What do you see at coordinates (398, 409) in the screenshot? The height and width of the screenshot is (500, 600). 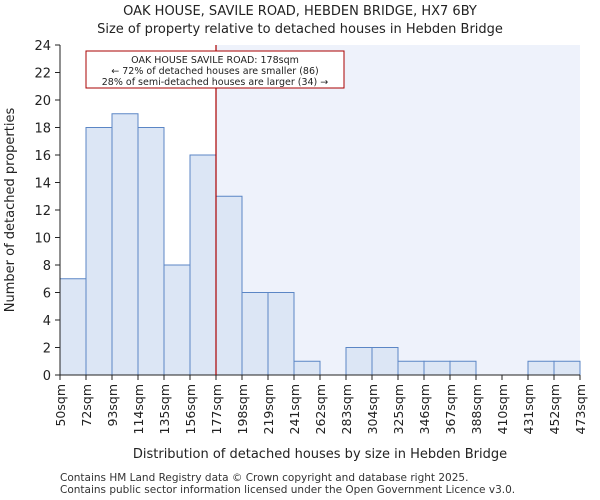 I see `x-tick-label: 325sqm` at bounding box center [398, 409].